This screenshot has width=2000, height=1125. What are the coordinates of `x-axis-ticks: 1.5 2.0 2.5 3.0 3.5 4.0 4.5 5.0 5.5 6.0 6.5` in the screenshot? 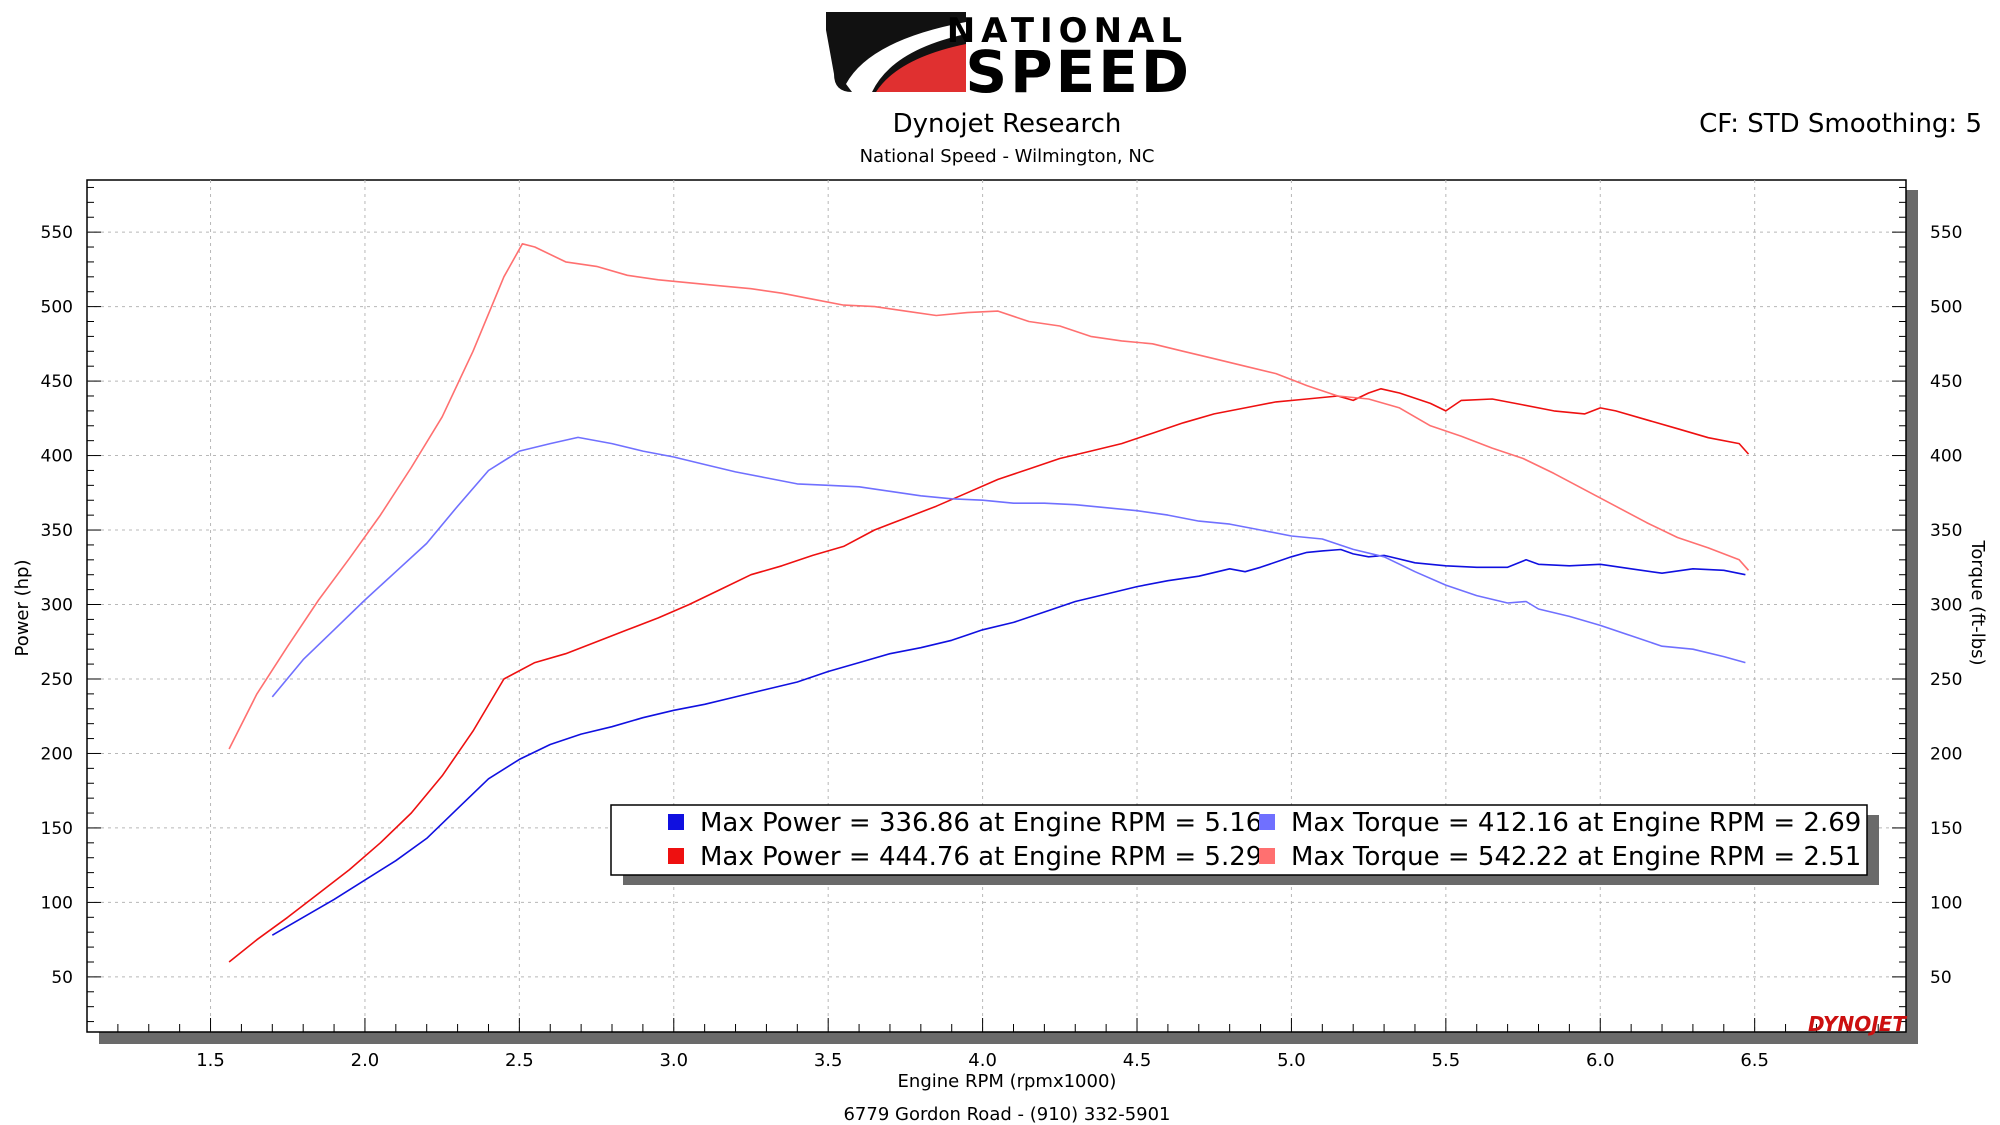 It's located at (982, 1044).